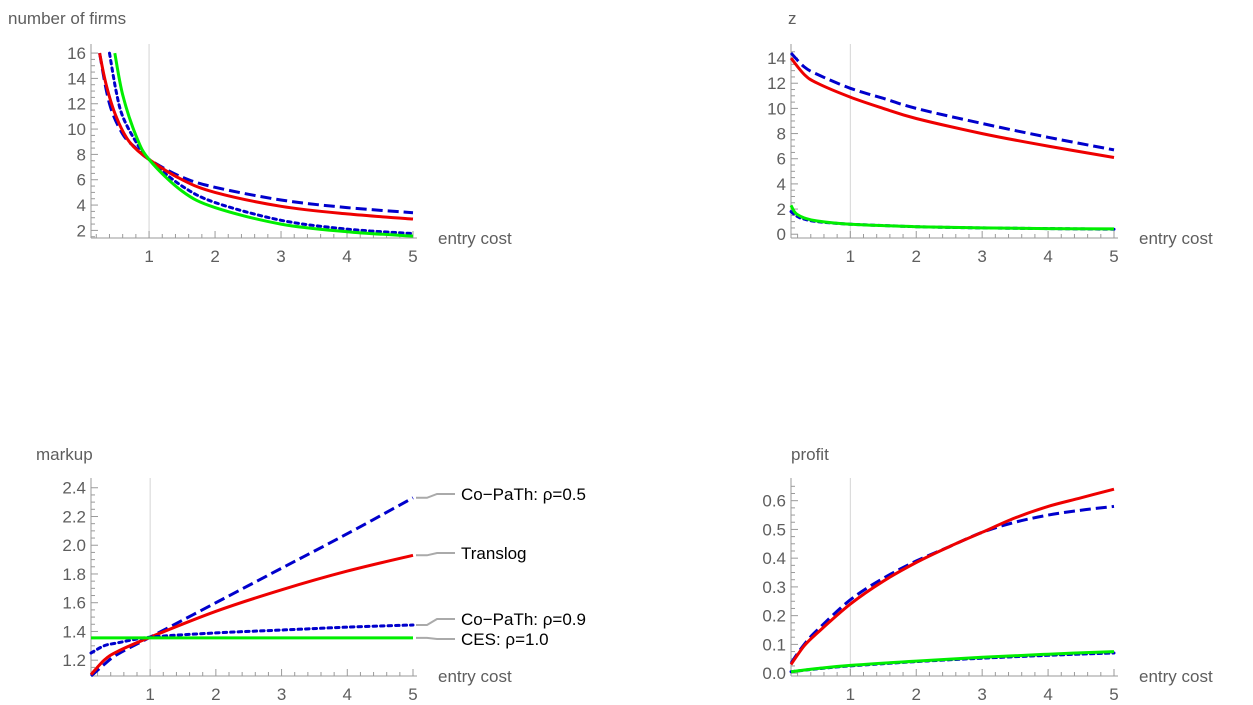  What do you see at coordinates (774, 616) in the screenshot?
I see `y-tick-label: 0.2` at bounding box center [774, 616].